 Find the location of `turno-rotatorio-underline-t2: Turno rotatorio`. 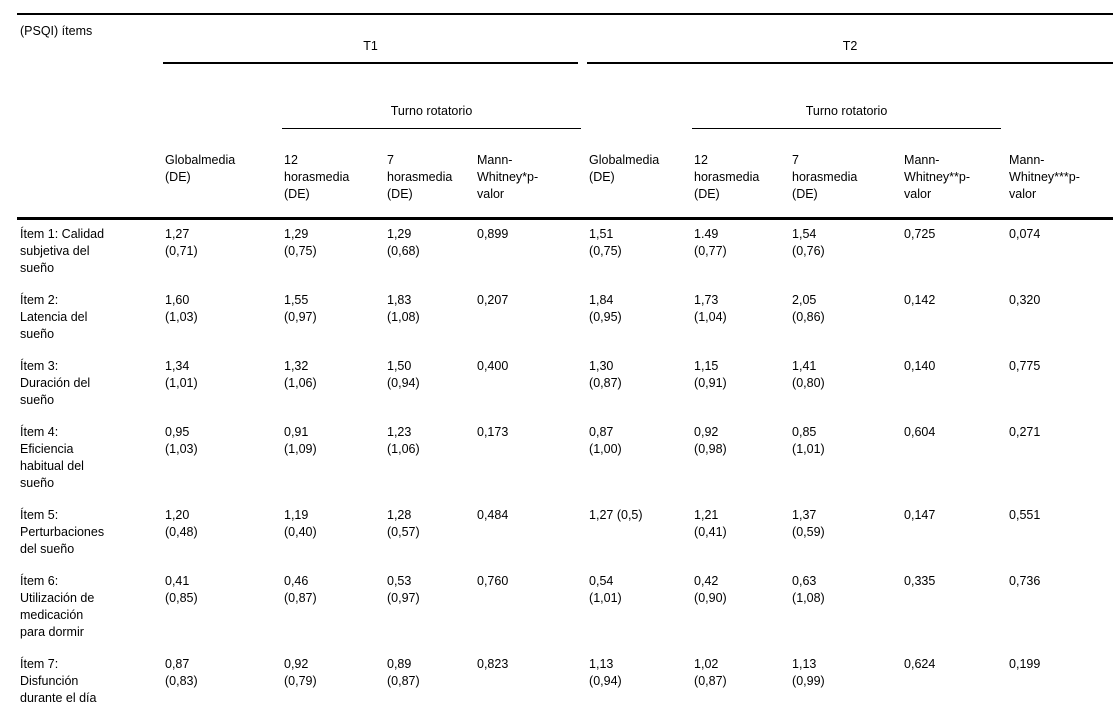

turno-rotatorio-underline-t2: Turno rotatorio is located at coordinates (847, 113).